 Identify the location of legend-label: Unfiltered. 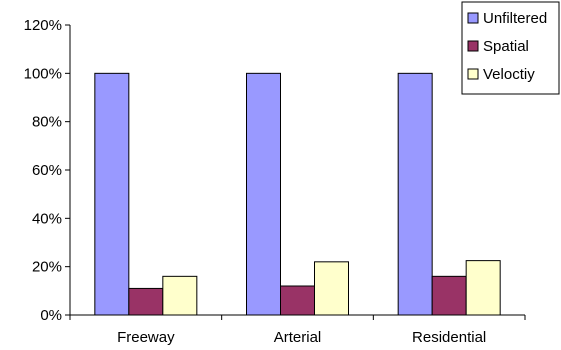
(515, 18).